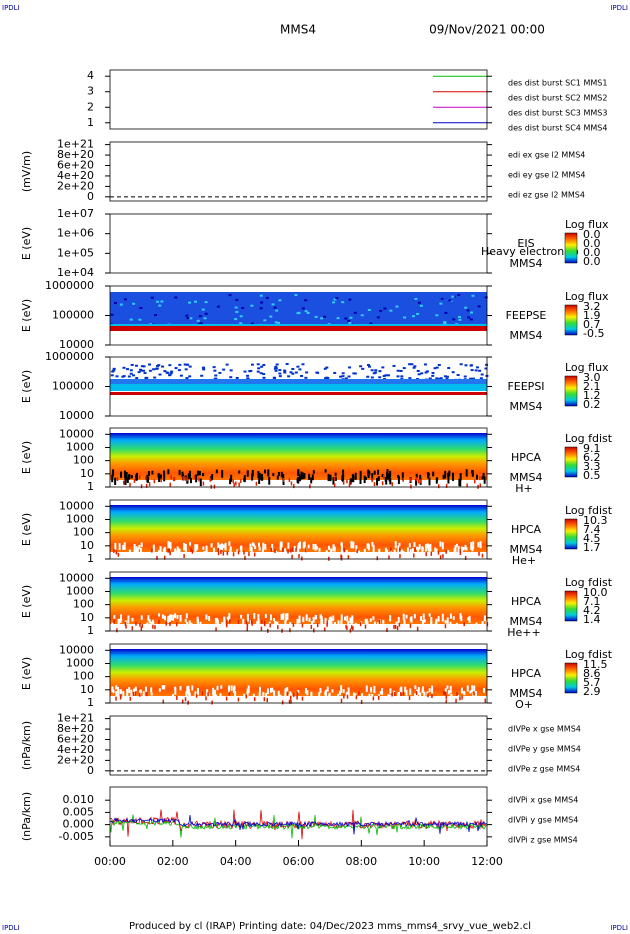 This screenshot has height=934, width=630. I want to click on colorbar-label: 2.1, so click(592, 386).